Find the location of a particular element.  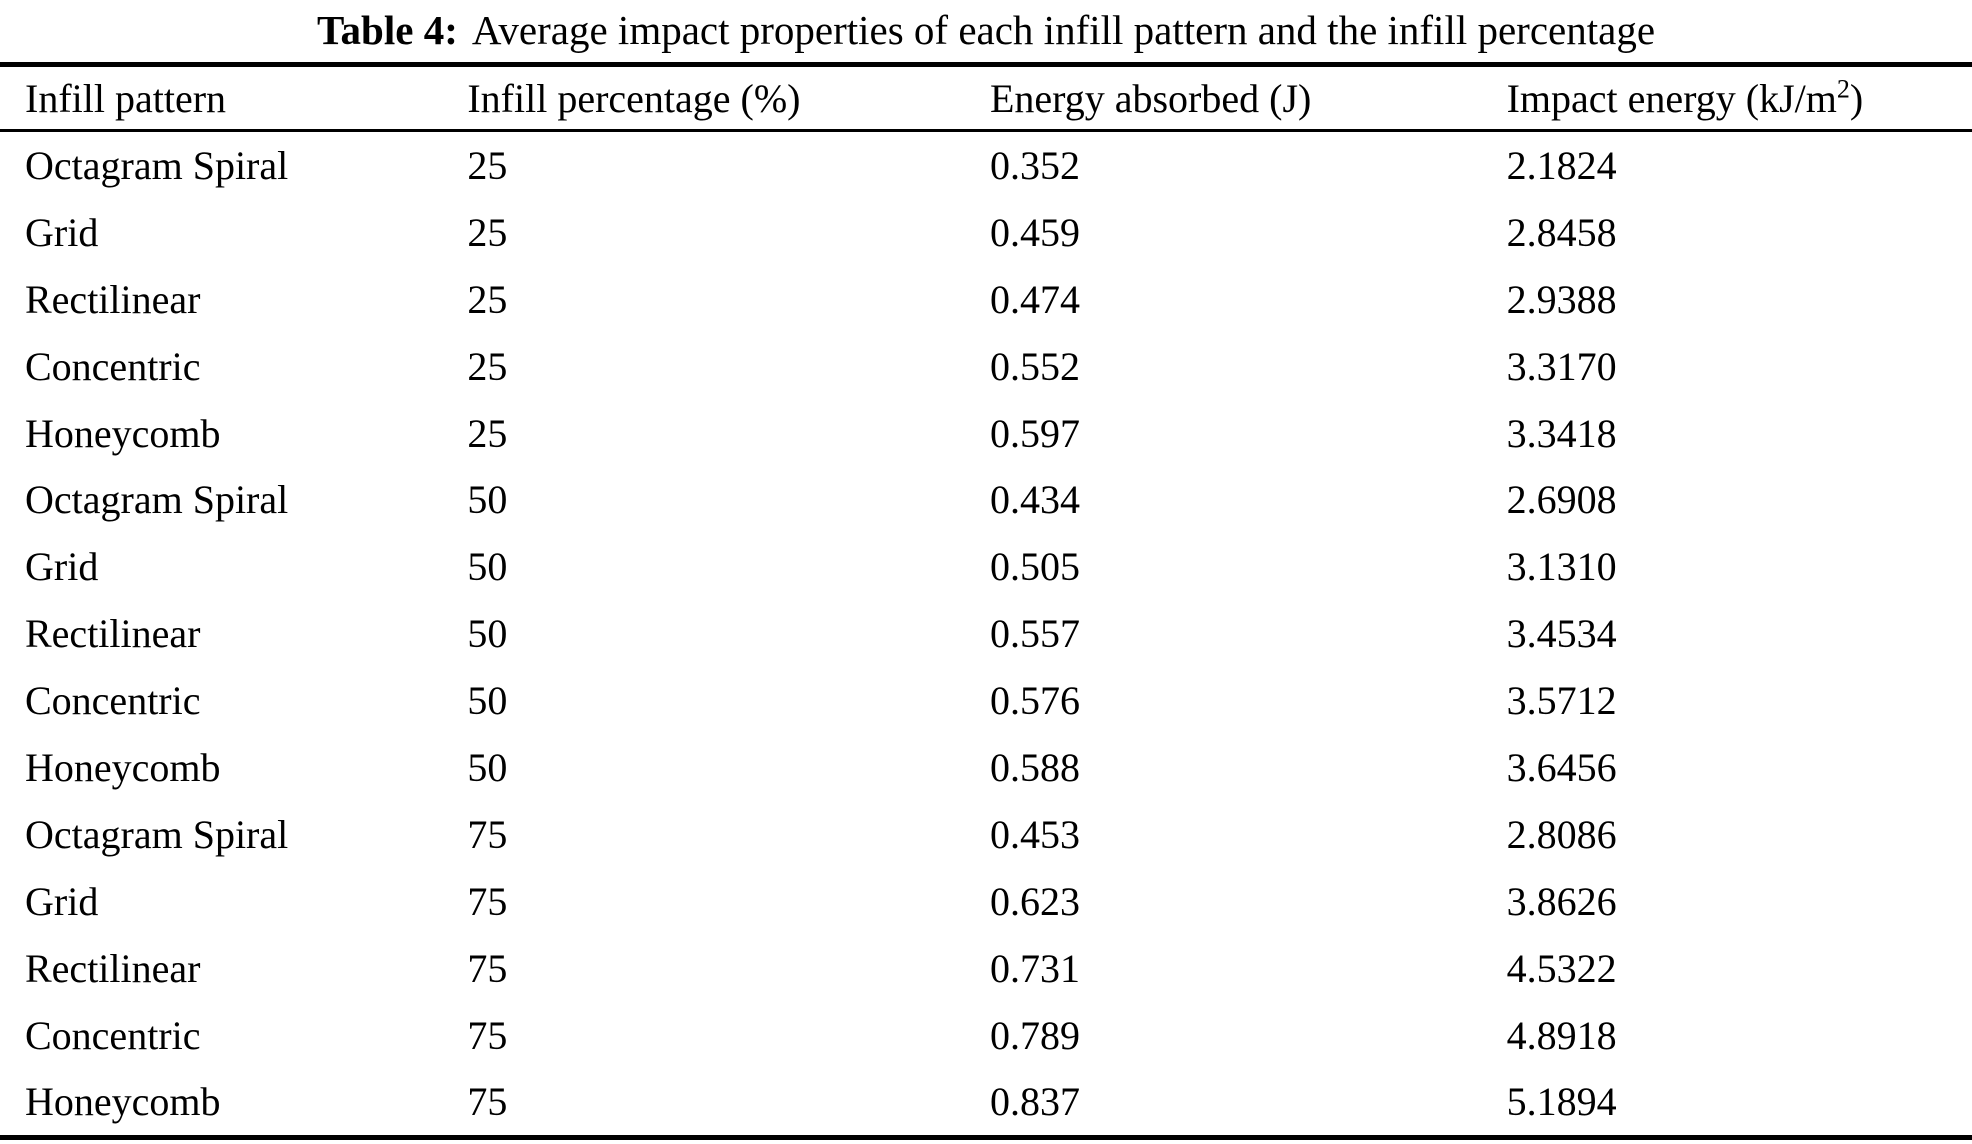

cell-impact-energy: 4.5322 is located at coordinates (1561, 968).